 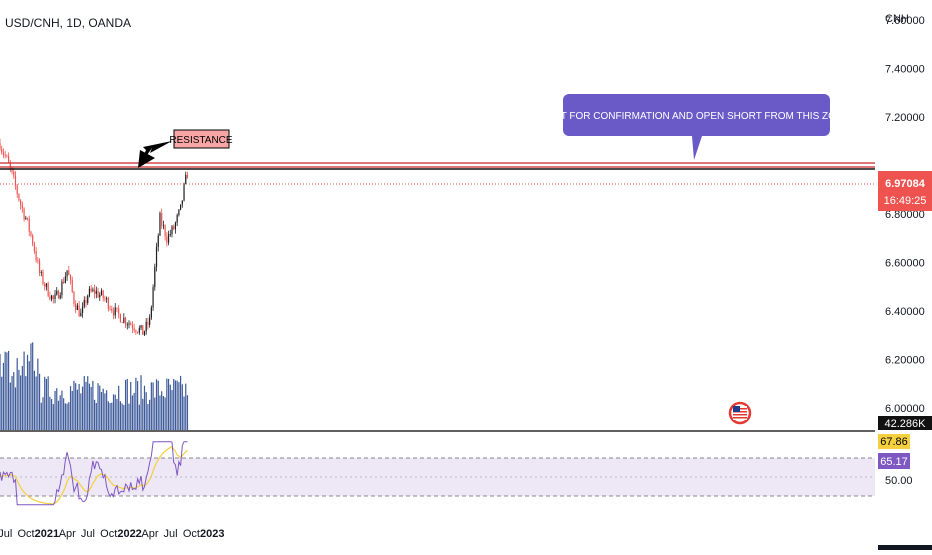 I want to click on price-tick: 7.40000, so click(x=905, y=69).